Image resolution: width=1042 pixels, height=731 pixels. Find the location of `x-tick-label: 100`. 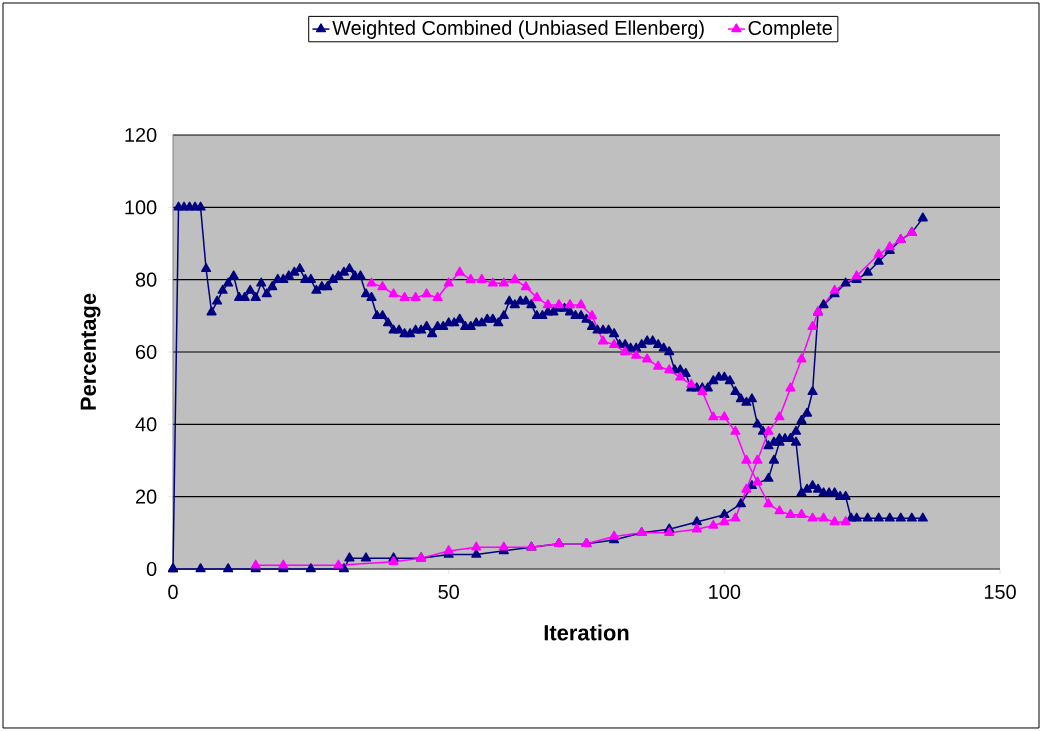

x-tick-label: 100 is located at coordinates (725, 591).